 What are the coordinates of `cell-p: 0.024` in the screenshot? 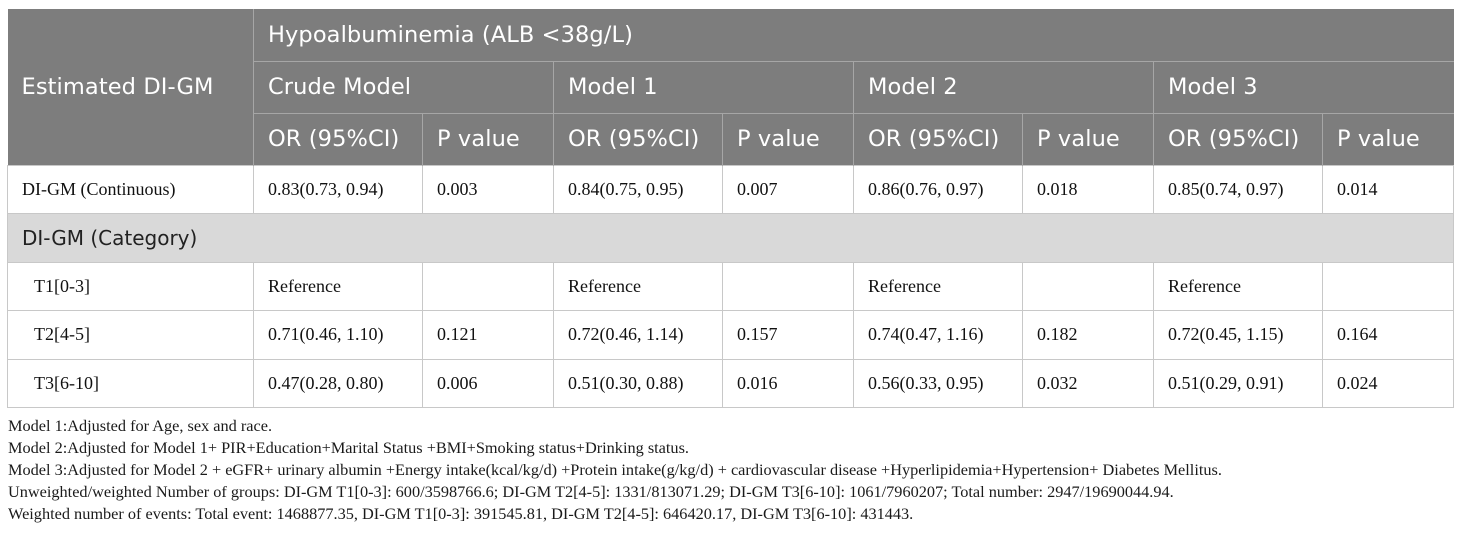 It's located at (1388, 383).